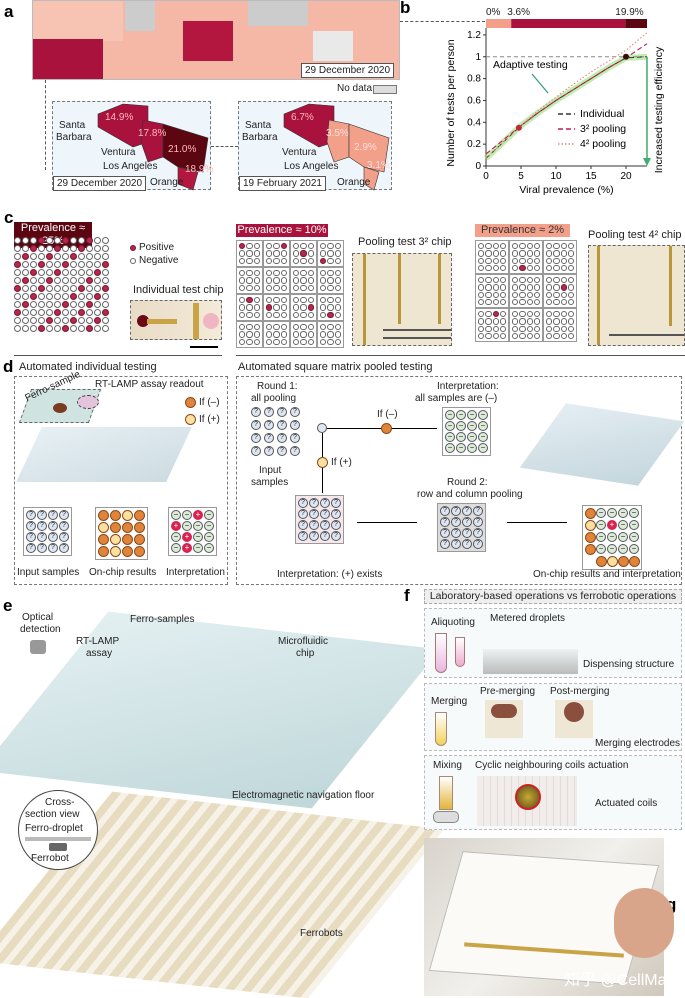  What do you see at coordinates (220, 710) in the screenshot?
I see `microfluidic-chip-illustration` at bounding box center [220, 710].